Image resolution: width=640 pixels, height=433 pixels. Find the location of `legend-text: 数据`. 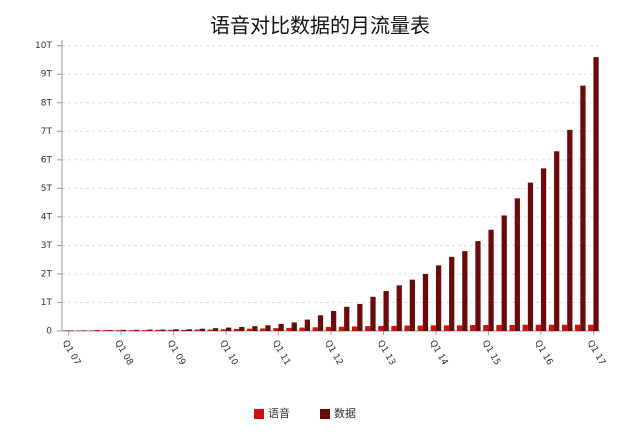

legend-text: 数据 is located at coordinates (345, 413).